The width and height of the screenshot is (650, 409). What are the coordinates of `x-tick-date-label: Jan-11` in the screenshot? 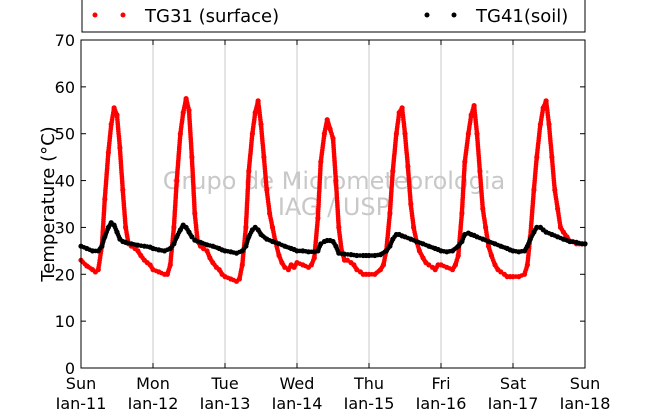 It's located at (81, 401).